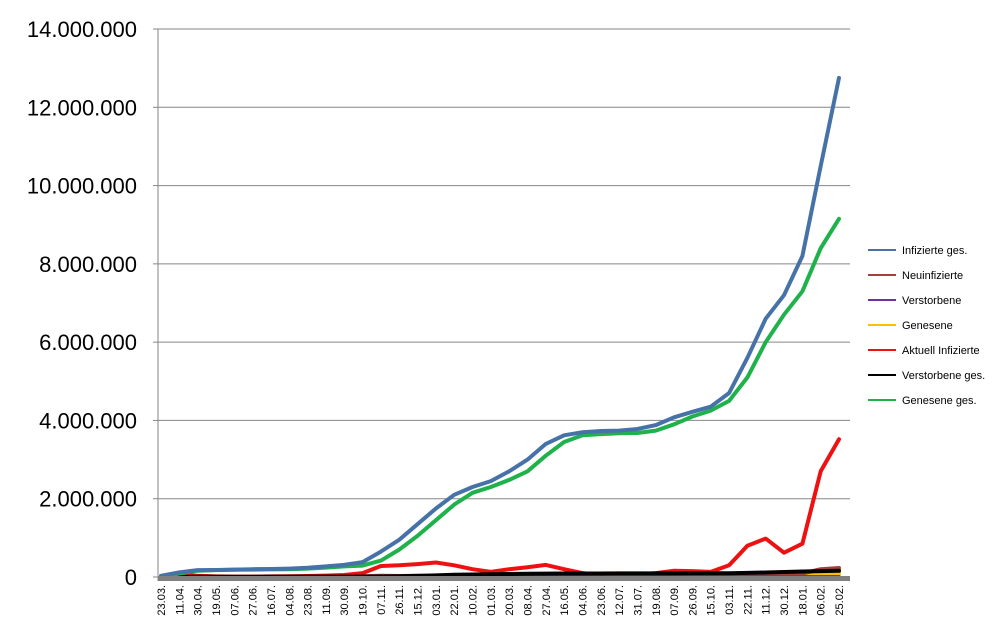 The width and height of the screenshot is (1005, 643). Describe the element at coordinates (88, 342) in the screenshot. I see `y-tick-label: 6.000.000` at that location.